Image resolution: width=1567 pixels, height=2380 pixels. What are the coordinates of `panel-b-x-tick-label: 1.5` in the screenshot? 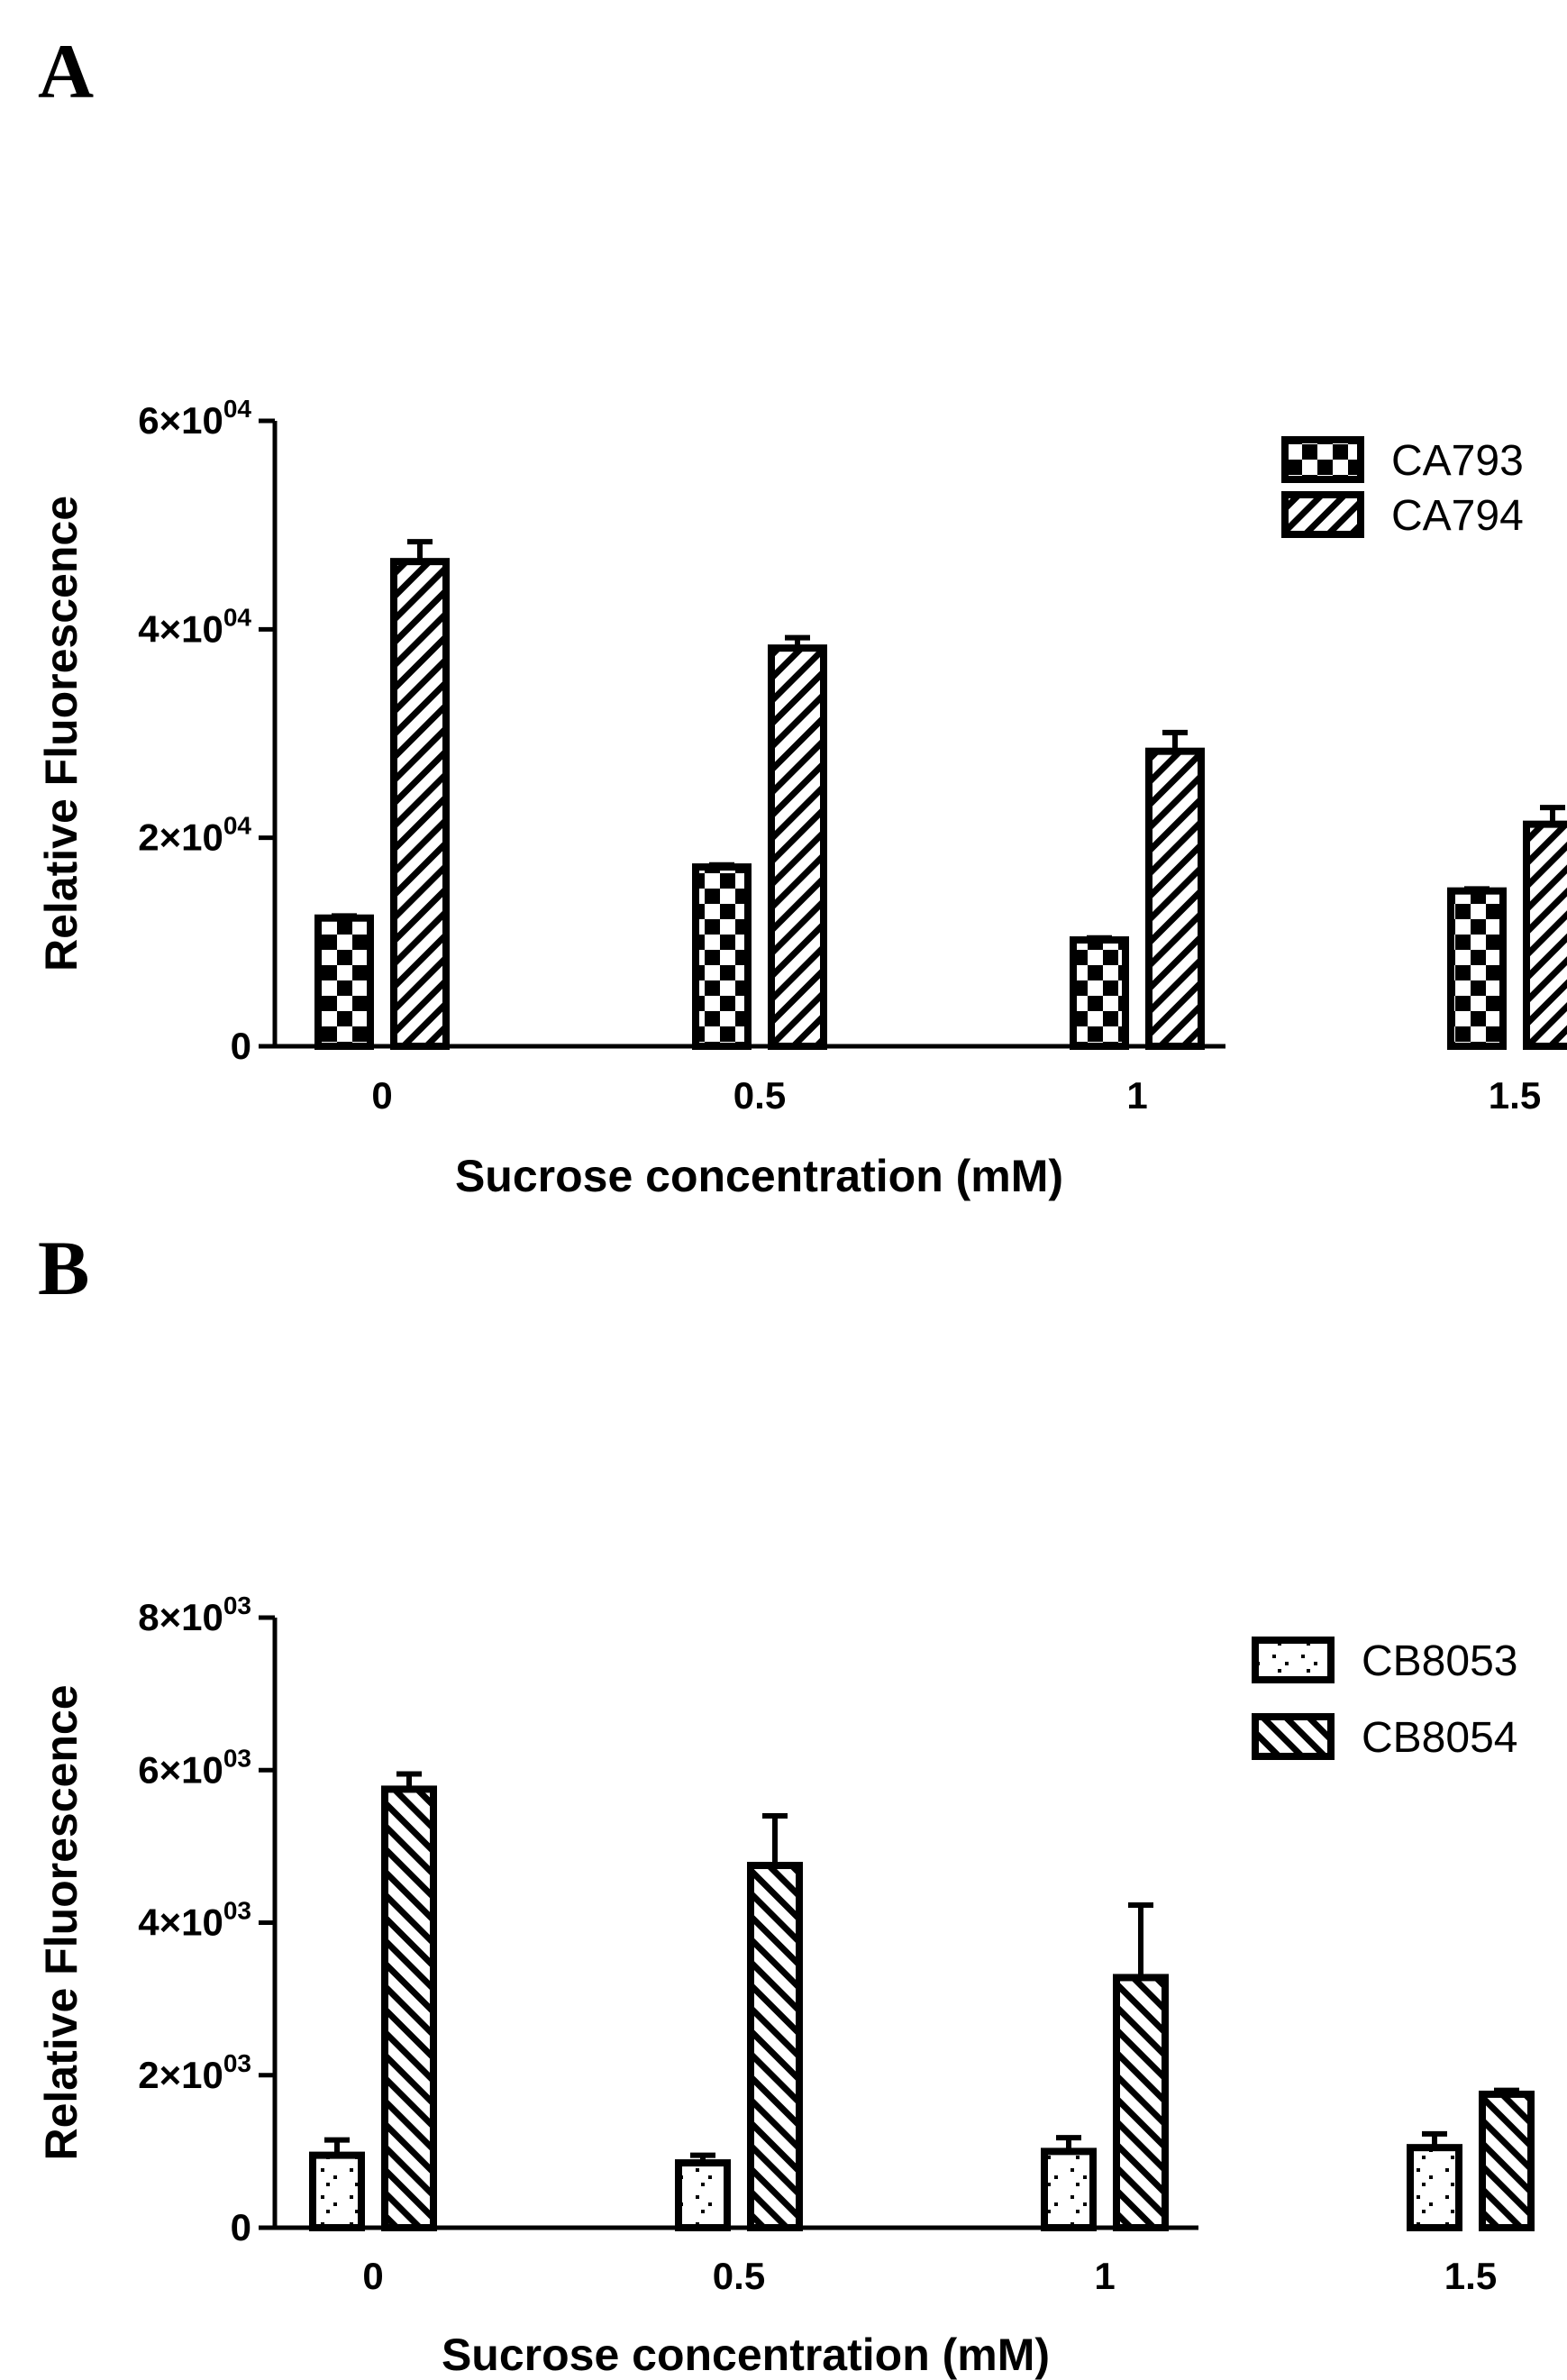 It's located at (1470, 2276).